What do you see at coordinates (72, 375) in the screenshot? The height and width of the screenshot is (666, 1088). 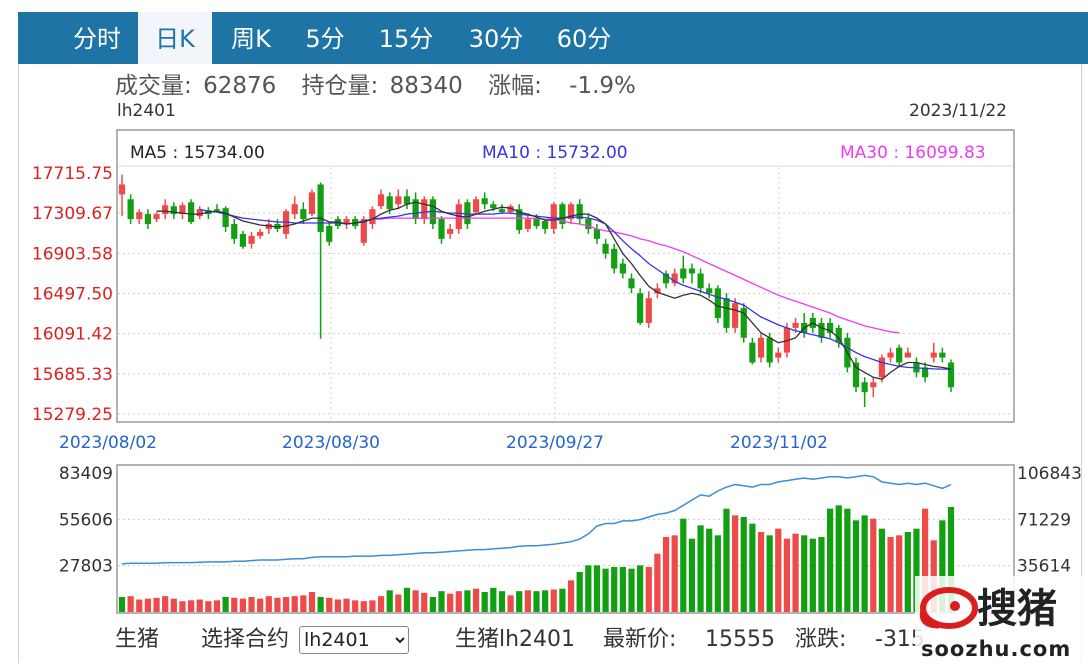 I see `price-tick-label: 15685.33` at bounding box center [72, 375].